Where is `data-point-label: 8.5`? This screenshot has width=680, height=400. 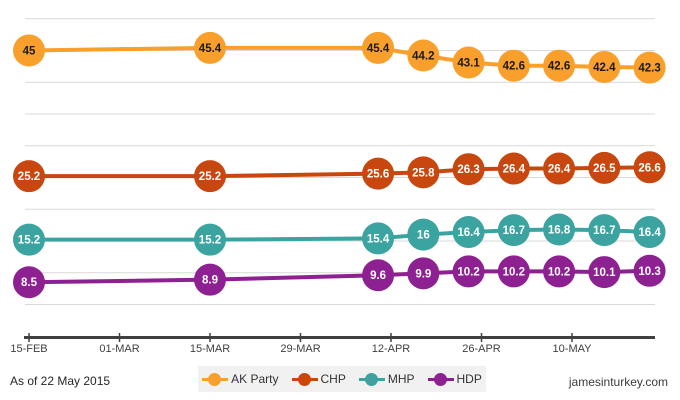
data-point-label: 8.5 is located at coordinates (29, 283).